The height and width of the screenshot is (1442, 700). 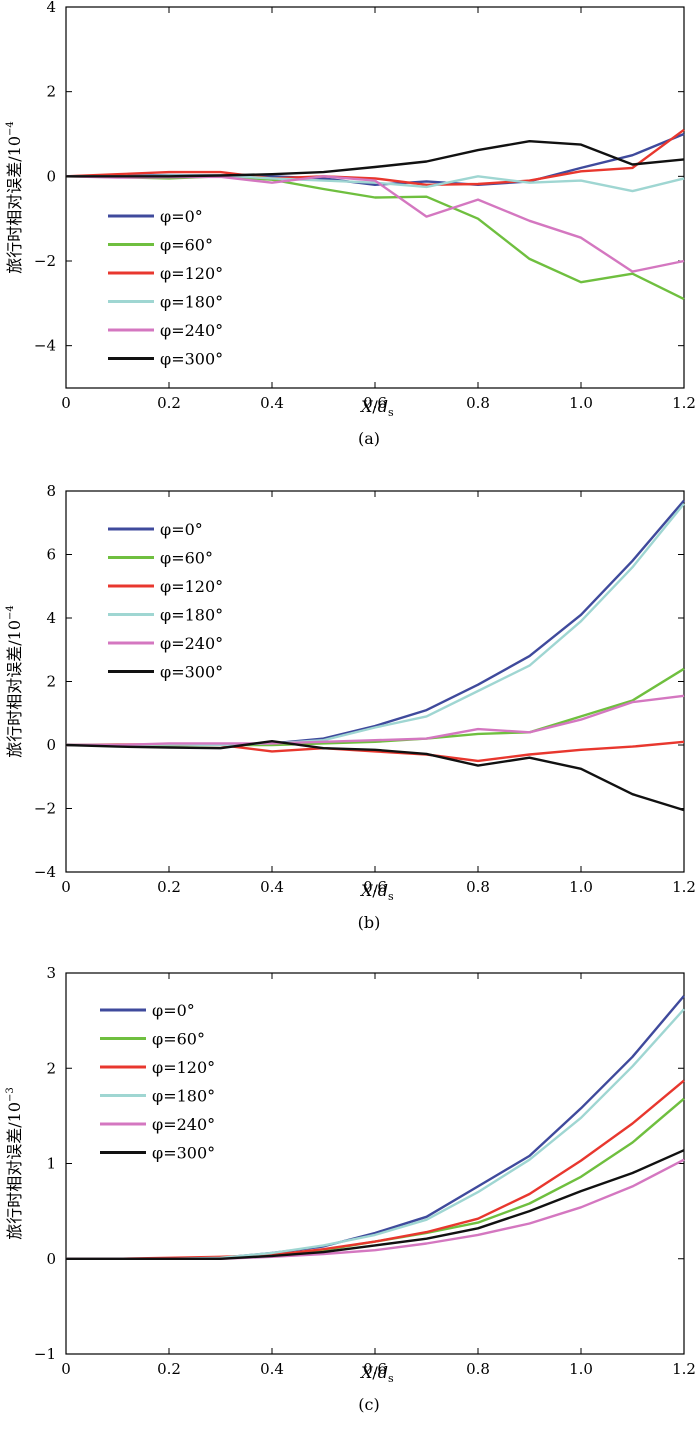 What do you see at coordinates (51, 1164) in the screenshot?
I see `y-tick-label: 1` at bounding box center [51, 1164].